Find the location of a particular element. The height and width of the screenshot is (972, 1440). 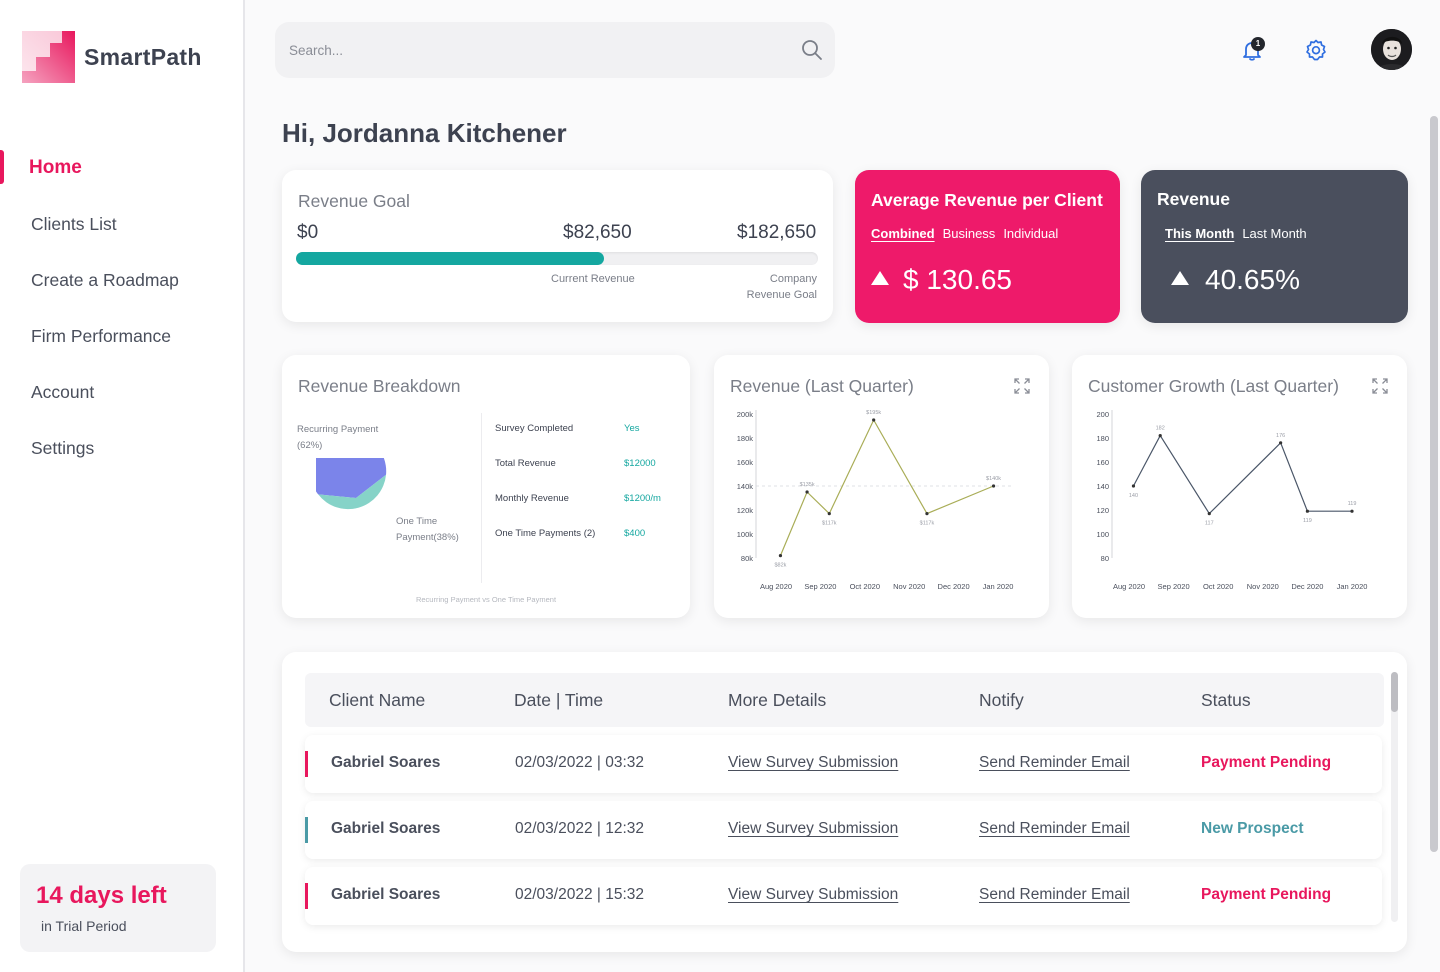

breakdown-value-monthly: $1200/m is located at coordinates (642, 498).